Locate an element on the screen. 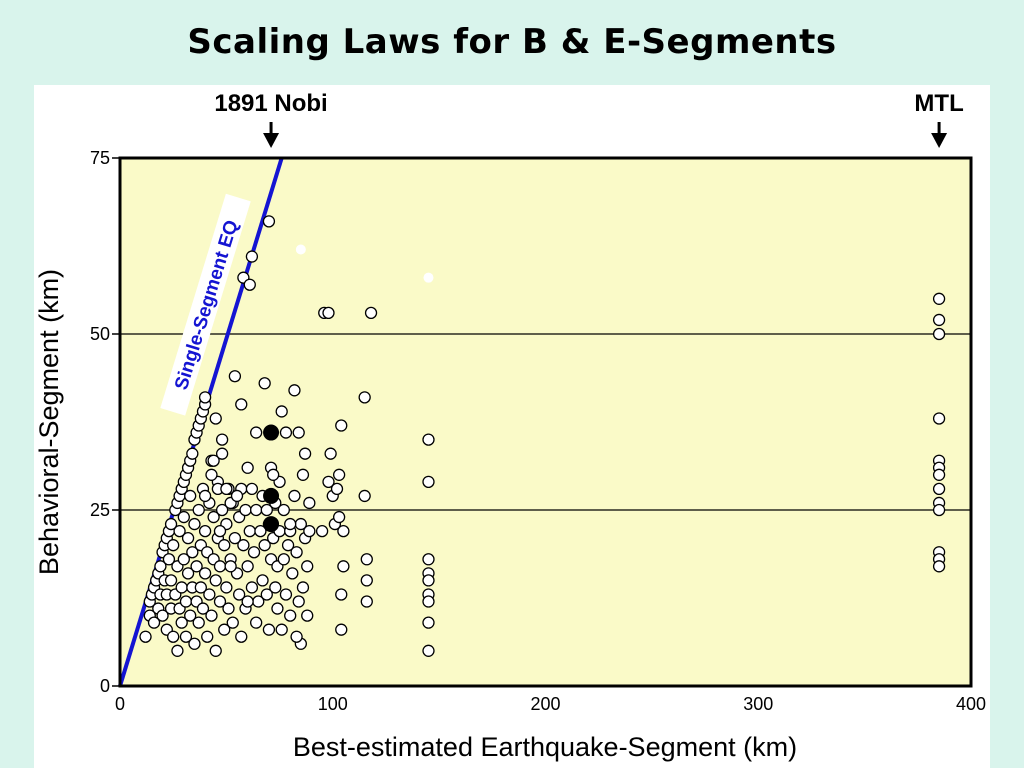  x-tick-label: 0 is located at coordinates (120, 704).